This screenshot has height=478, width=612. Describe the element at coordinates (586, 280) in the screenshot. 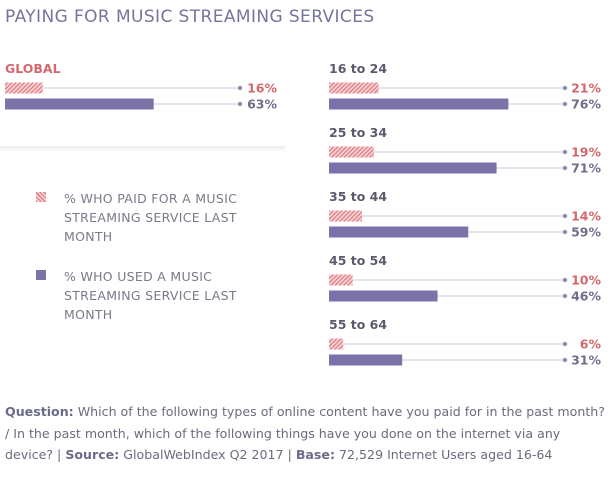

I see `paid-value-label-45-to-54: 10%` at that location.